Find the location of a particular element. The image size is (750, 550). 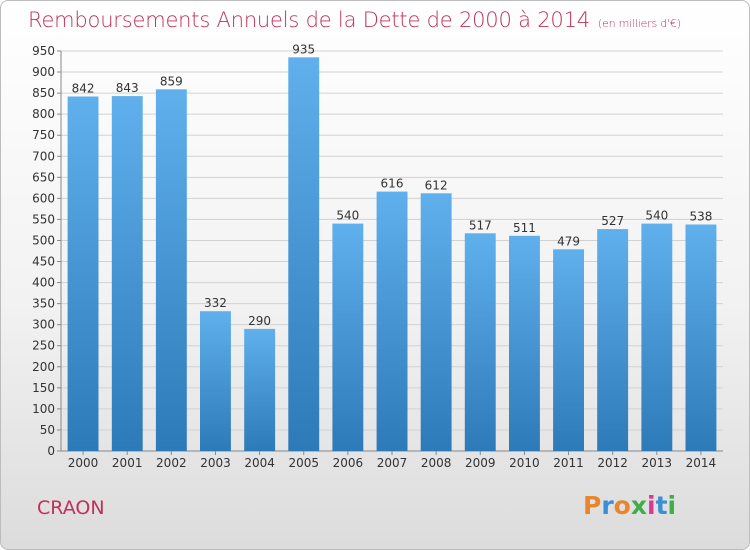

bar-2002 is located at coordinates (171, 270).